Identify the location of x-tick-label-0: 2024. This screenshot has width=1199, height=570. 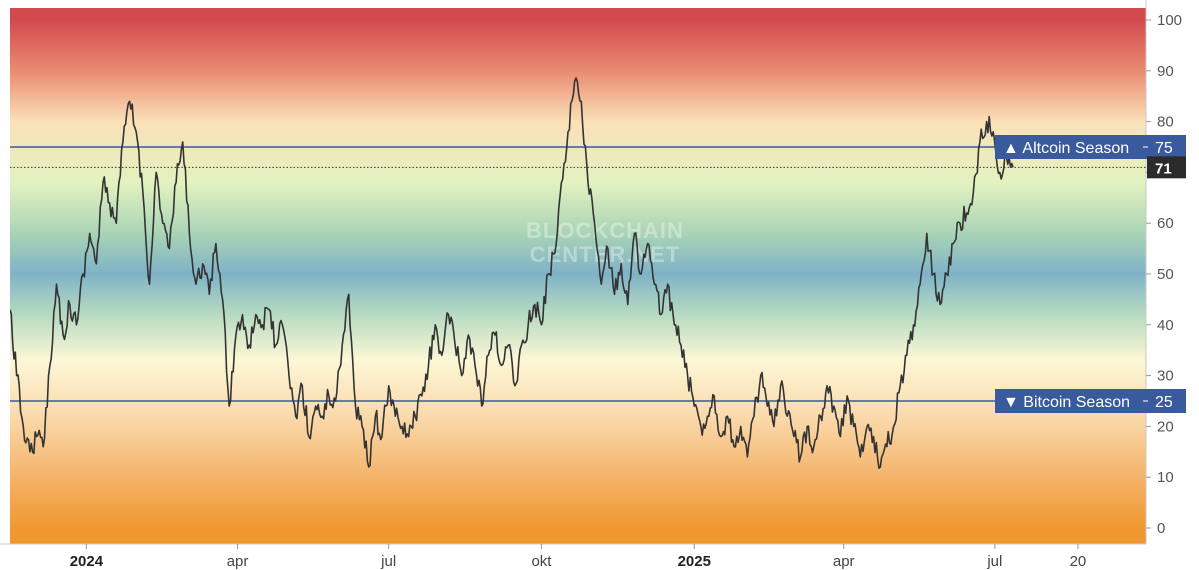
(87, 561).